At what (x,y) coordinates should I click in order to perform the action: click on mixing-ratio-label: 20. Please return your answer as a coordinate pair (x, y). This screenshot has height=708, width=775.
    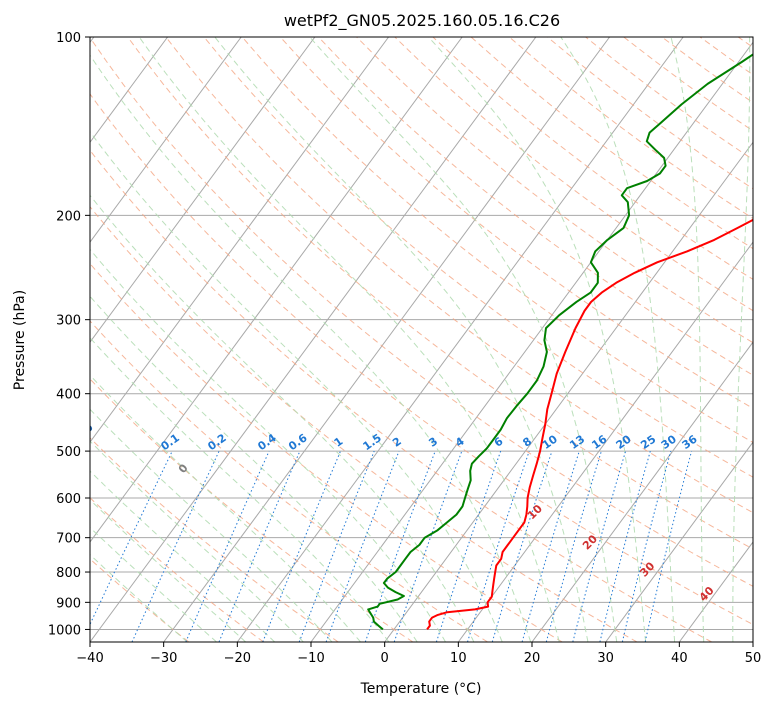
    Looking at the image, I should click on (624, 442).